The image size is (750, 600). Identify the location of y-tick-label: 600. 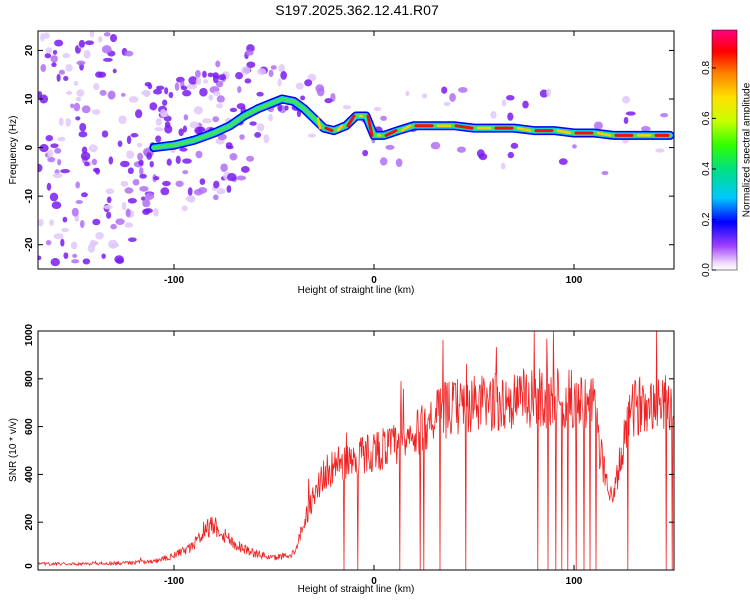
(29, 426).